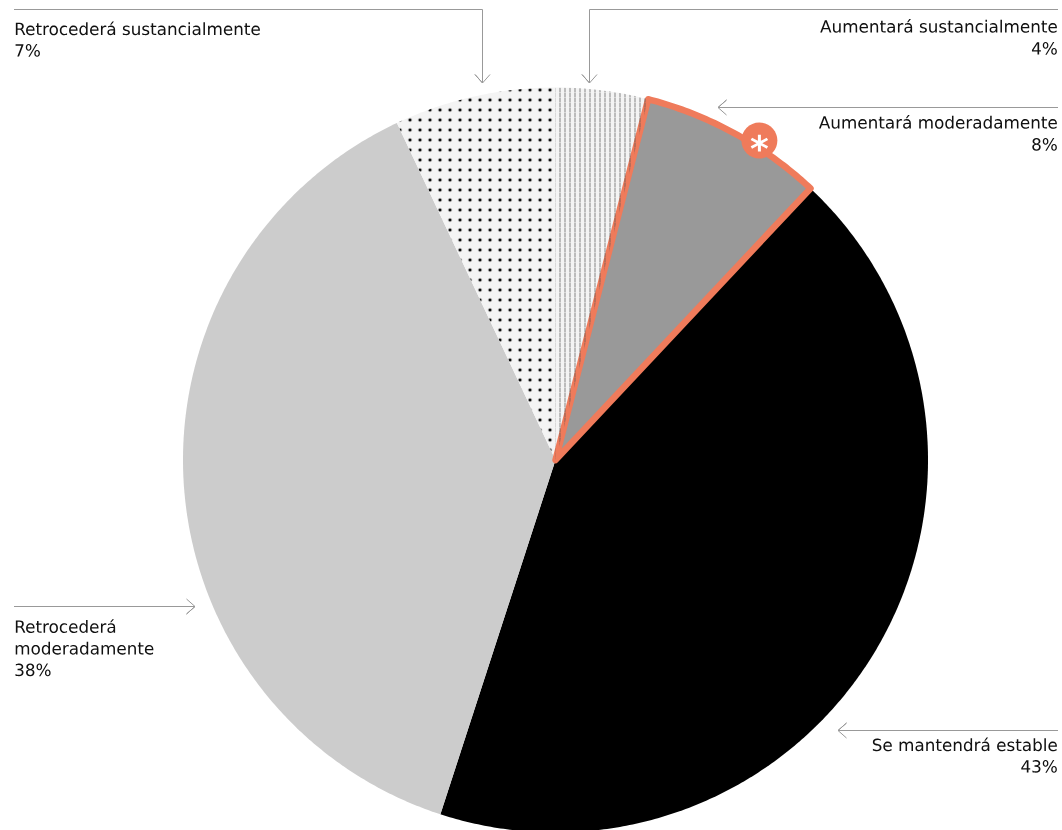 Image resolution: width=1062 pixels, height=830 pixels. I want to click on data-label: 43%, so click(1039, 766).